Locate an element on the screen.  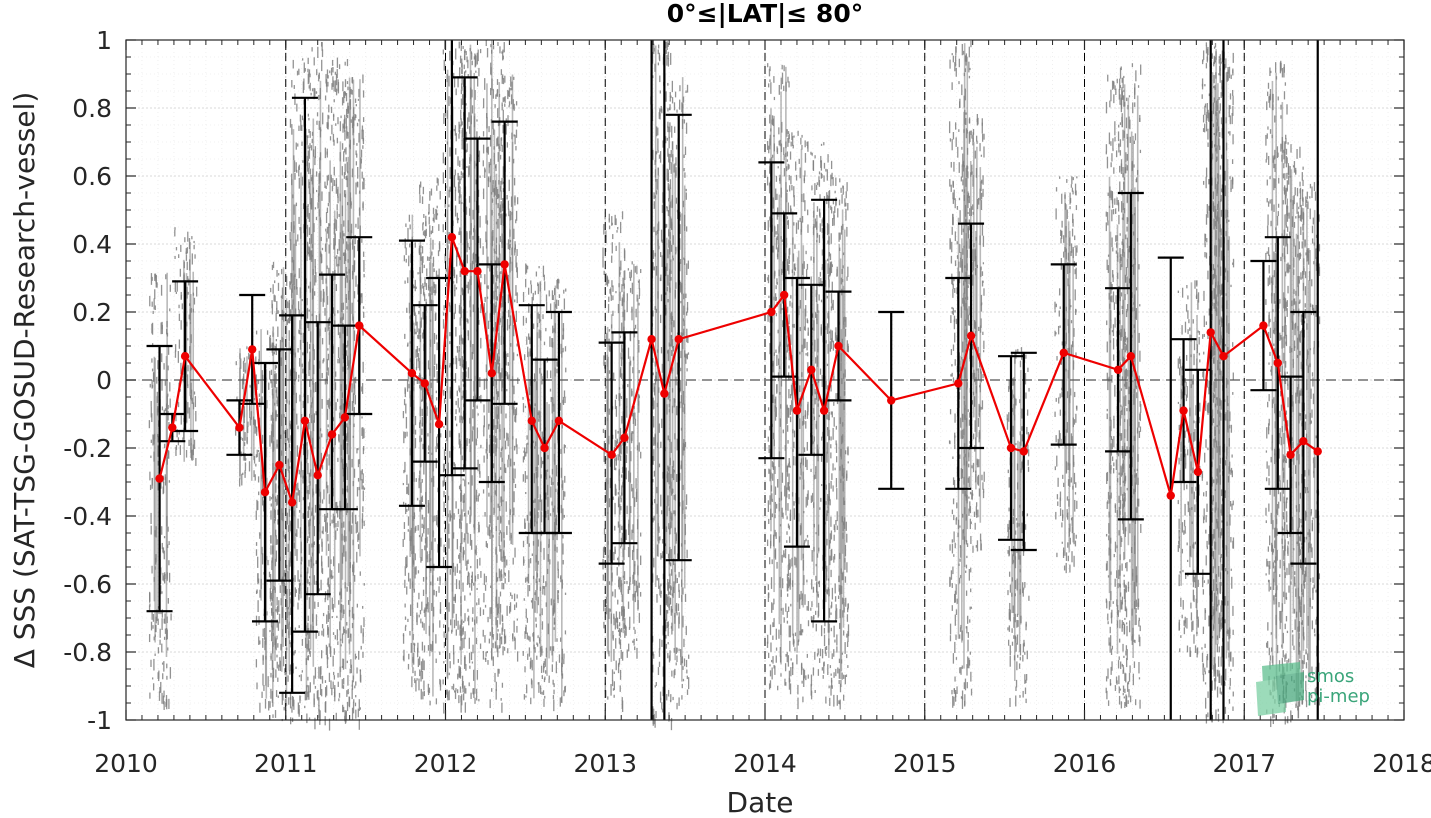
scatter-streak is located at coordinates (281, 483).